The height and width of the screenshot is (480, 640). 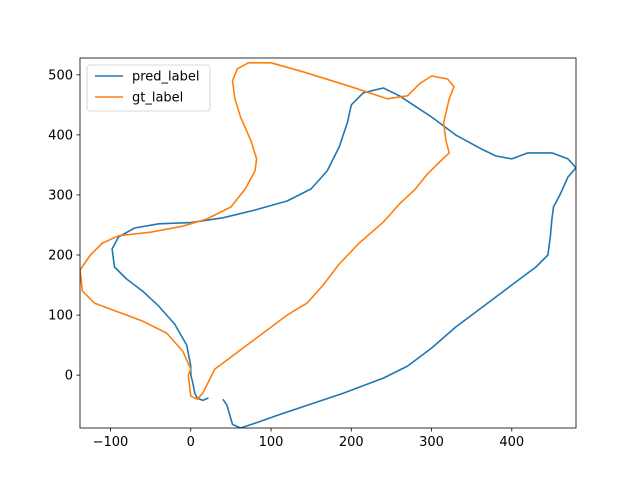 What do you see at coordinates (157, 98) in the screenshot?
I see `legend-label-gt-label: gt_label` at bounding box center [157, 98].